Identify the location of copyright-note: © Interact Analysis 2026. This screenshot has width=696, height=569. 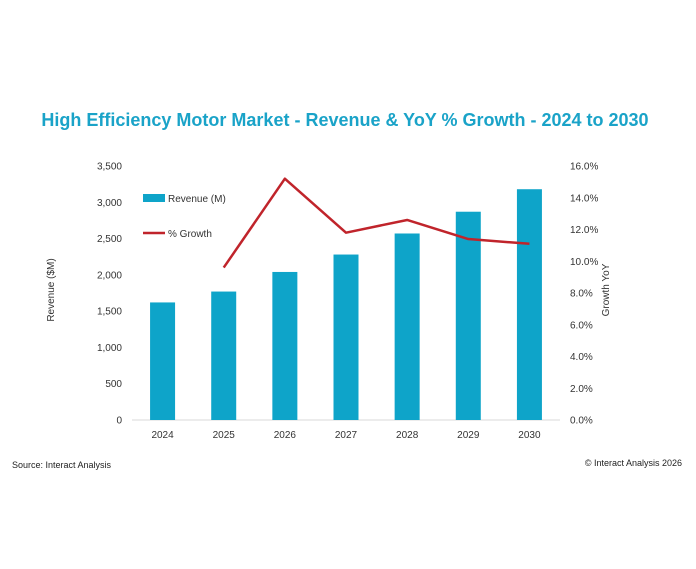
(633, 463).